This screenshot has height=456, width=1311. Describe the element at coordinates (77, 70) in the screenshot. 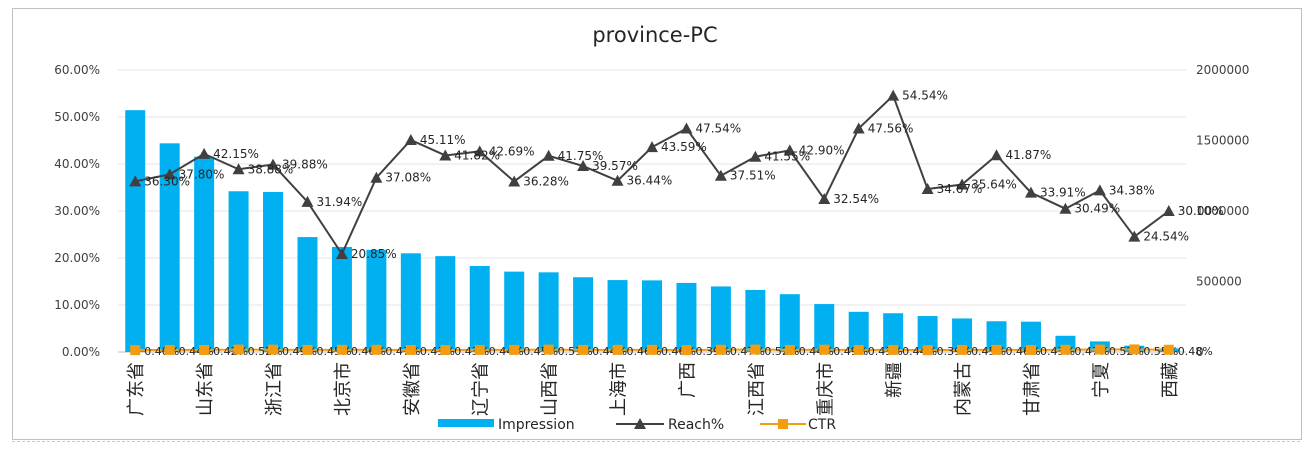

I see `left-tick-label: 60.00%` at that location.